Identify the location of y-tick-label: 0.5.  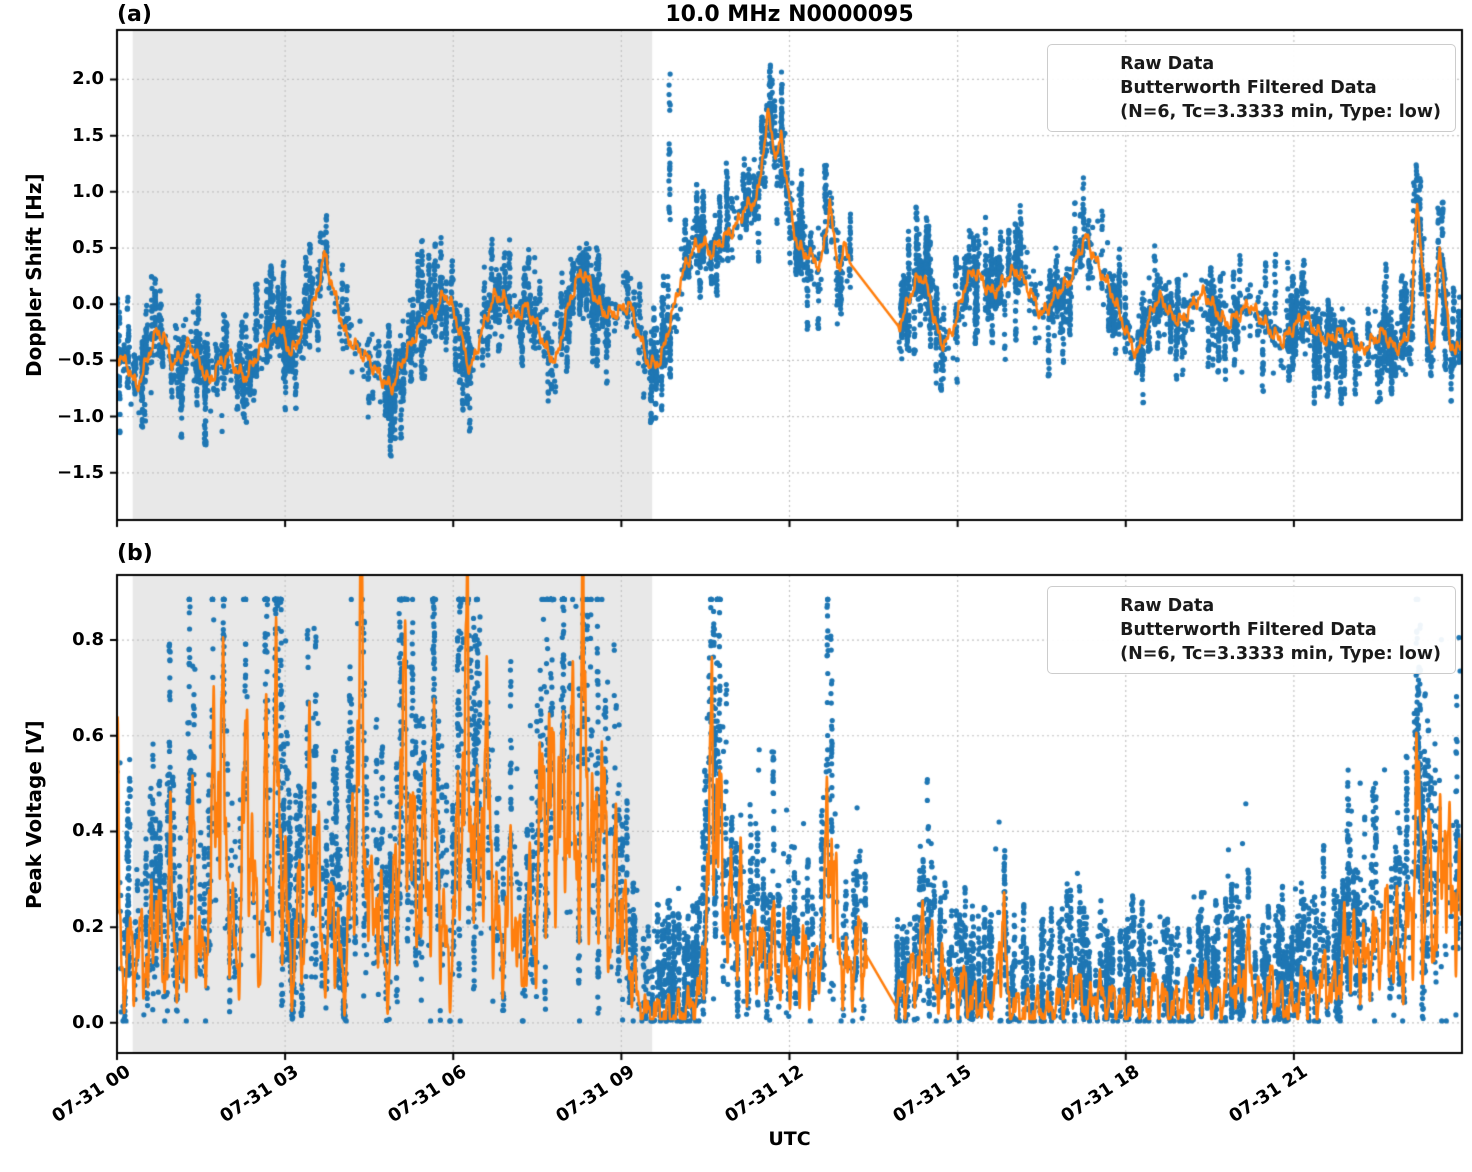
(88, 248).